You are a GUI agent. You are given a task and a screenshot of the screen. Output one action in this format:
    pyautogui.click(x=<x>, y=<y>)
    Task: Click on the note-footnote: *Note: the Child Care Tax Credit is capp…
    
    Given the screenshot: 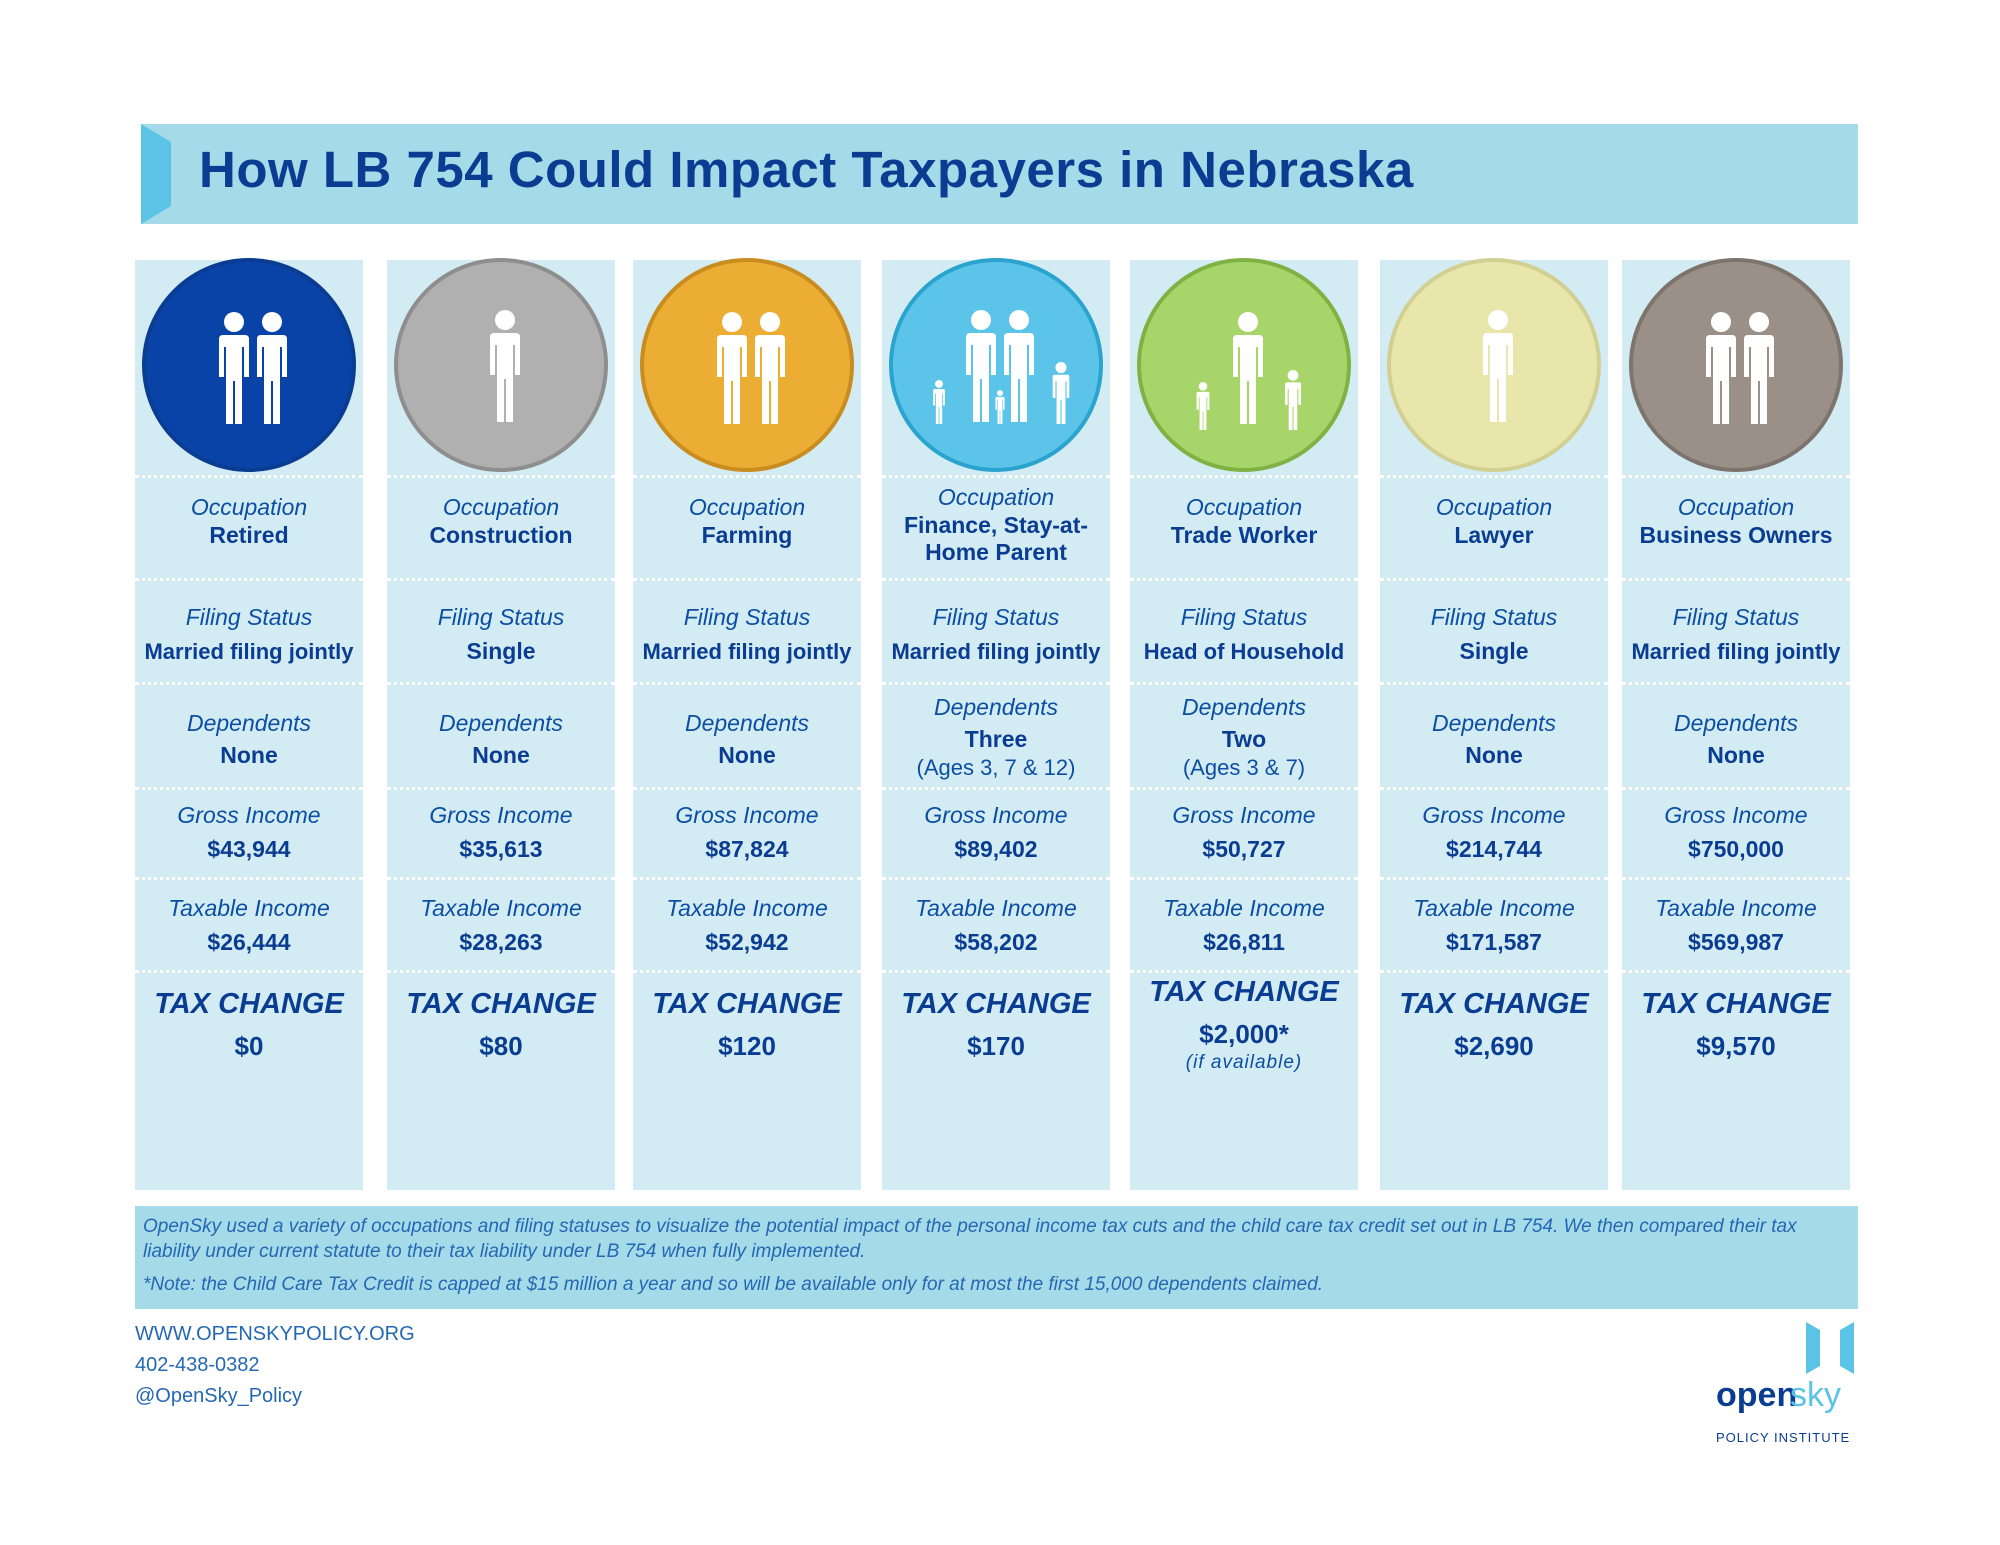 What is the action you would take?
    pyautogui.click(x=733, y=1284)
    